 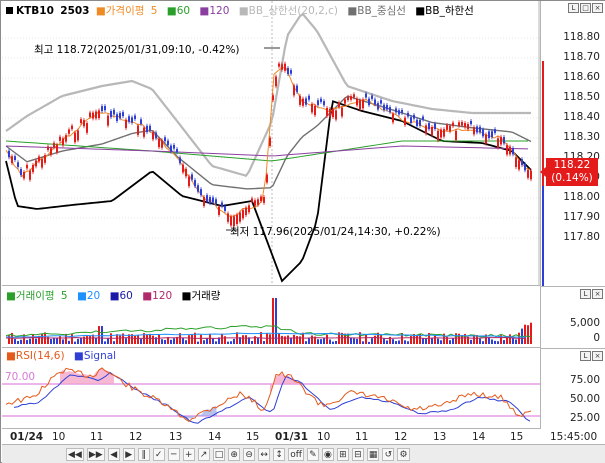 What do you see at coordinates (296, 454) in the screenshot?
I see `toolbar-button-14: off` at bounding box center [296, 454].